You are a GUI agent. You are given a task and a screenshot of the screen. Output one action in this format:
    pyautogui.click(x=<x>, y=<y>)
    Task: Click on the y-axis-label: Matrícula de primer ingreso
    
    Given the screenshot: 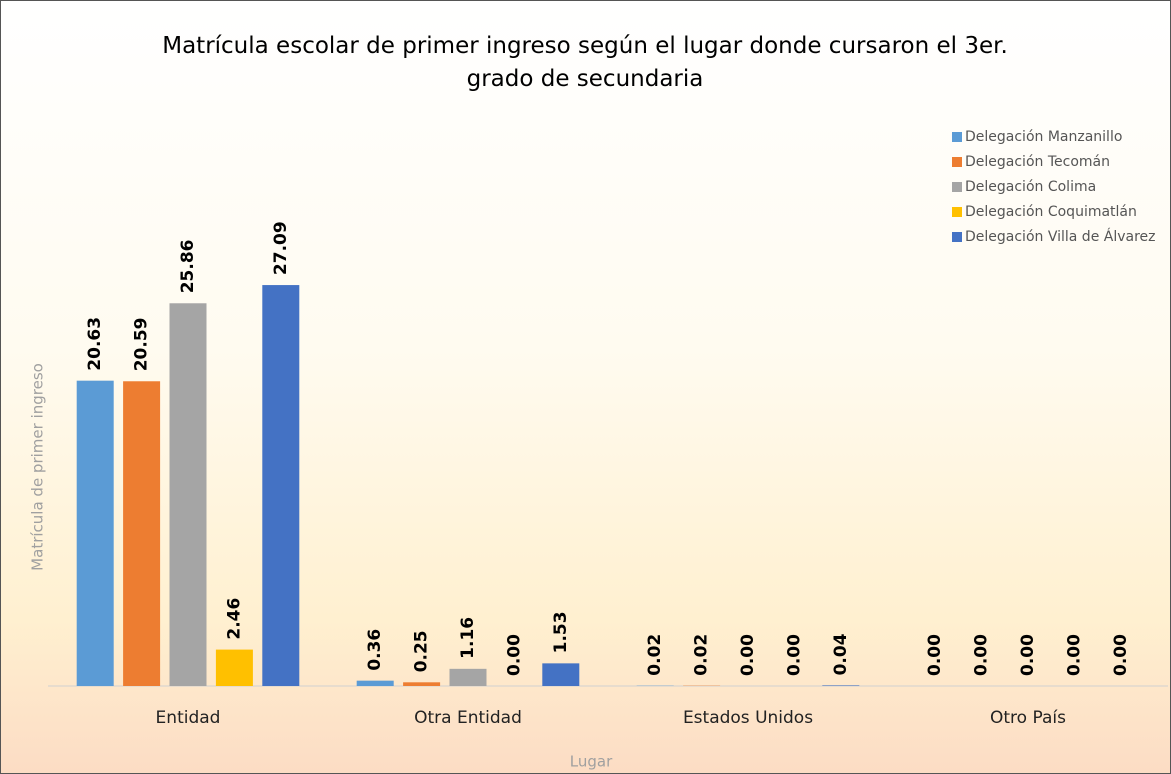 What is the action you would take?
    pyautogui.click(x=38, y=467)
    